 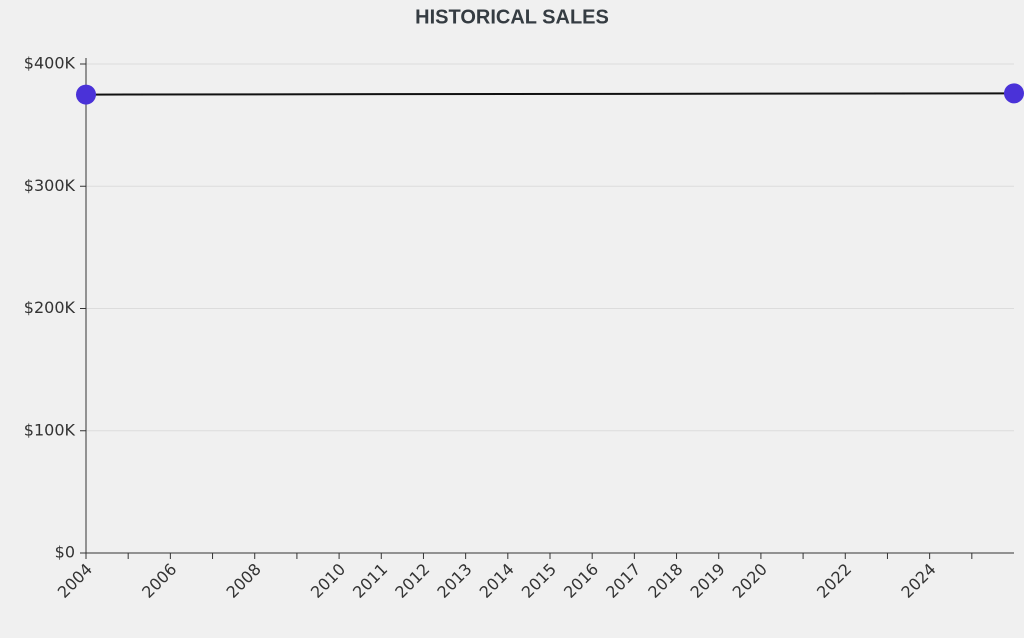 I want to click on x-tick-label: 2008, so click(x=244, y=581).